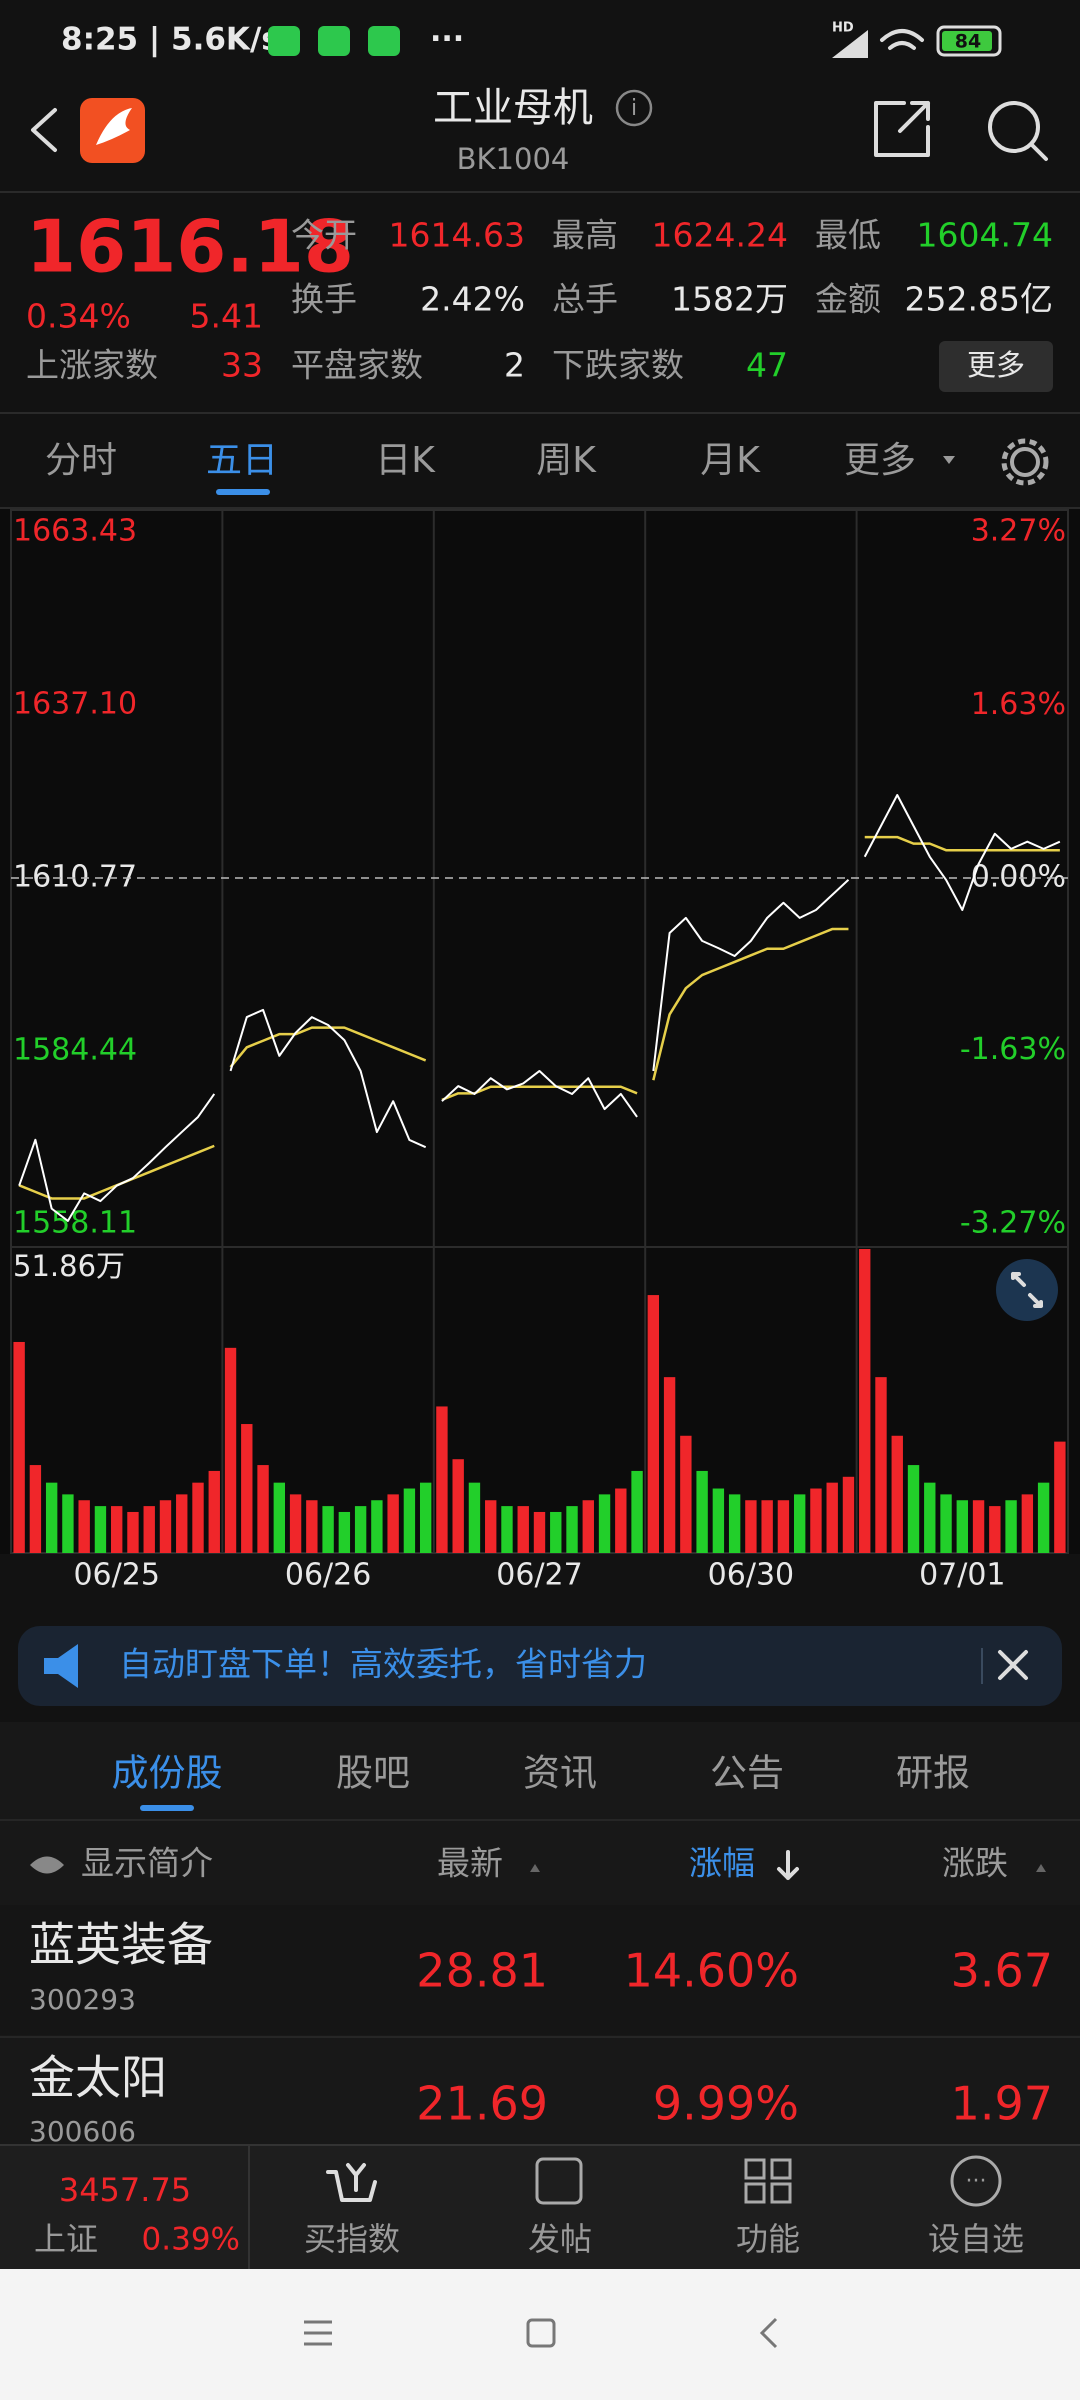  I want to click on expand-icon, so click(1027, 1290).